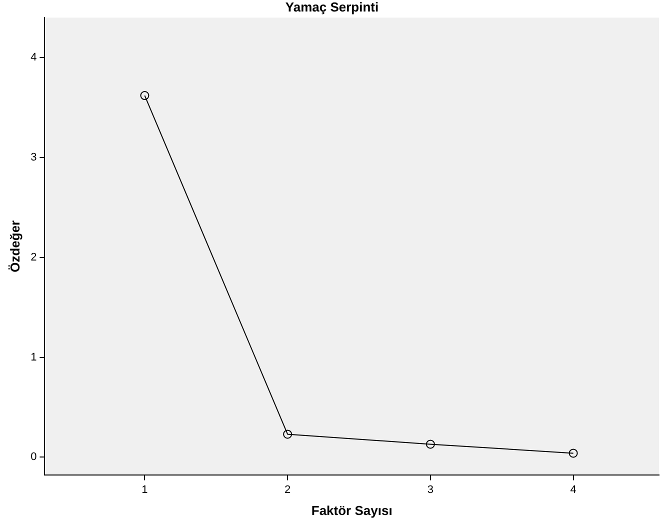  Describe the element at coordinates (145, 490) in the screenshot. I see `x-tick-label: 1` at that location.